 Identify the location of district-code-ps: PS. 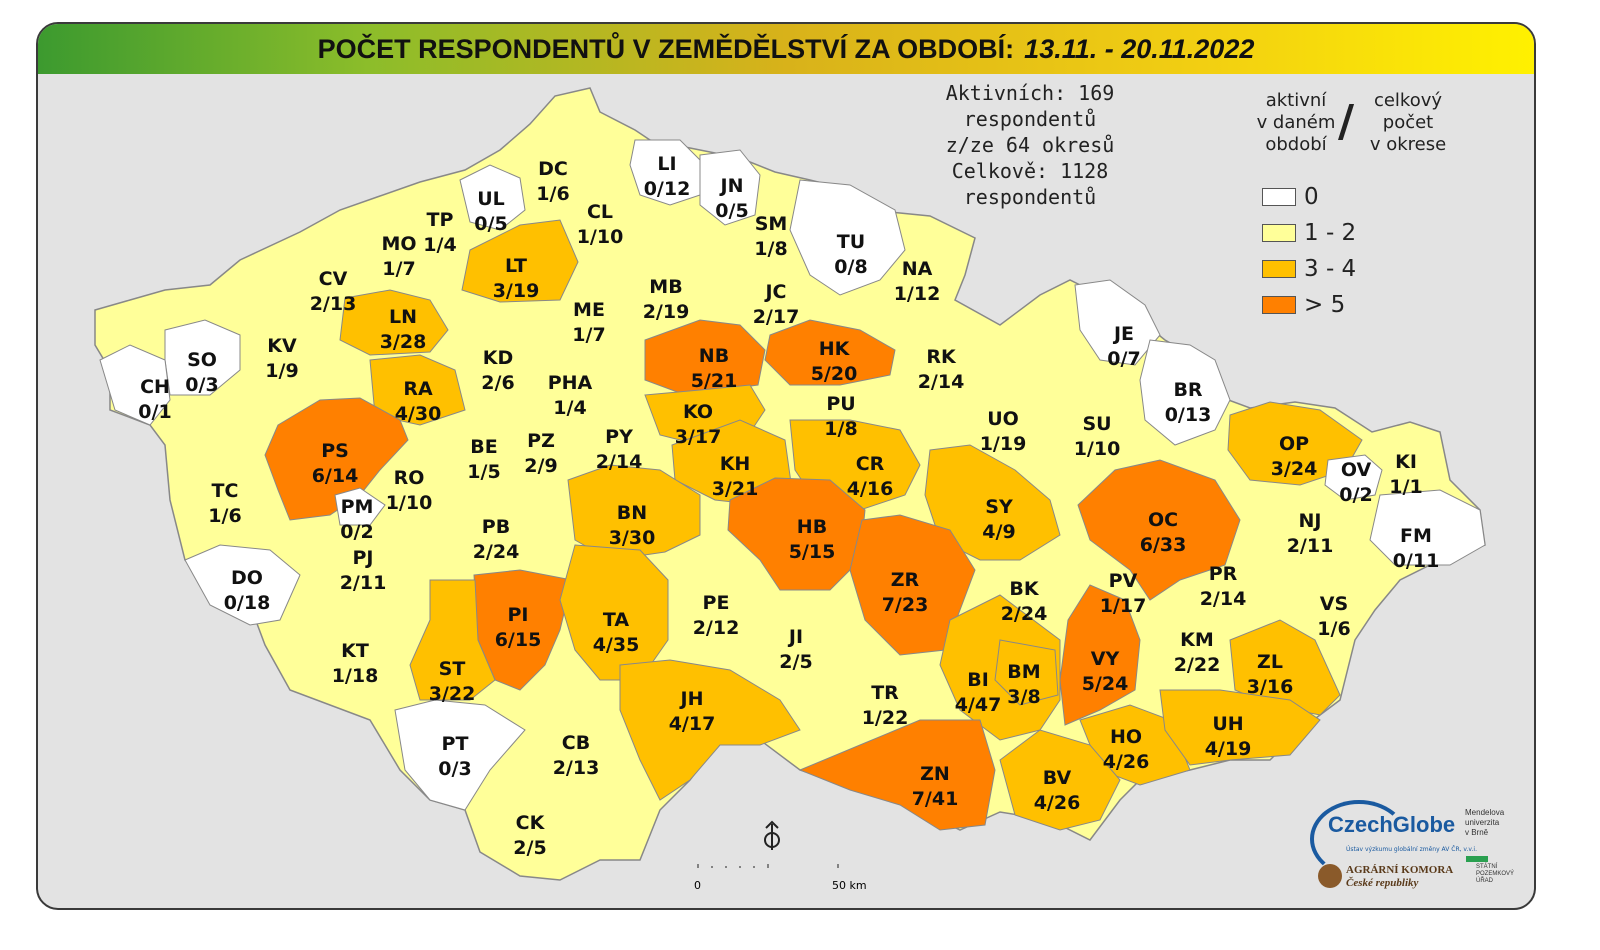
(335, 451).